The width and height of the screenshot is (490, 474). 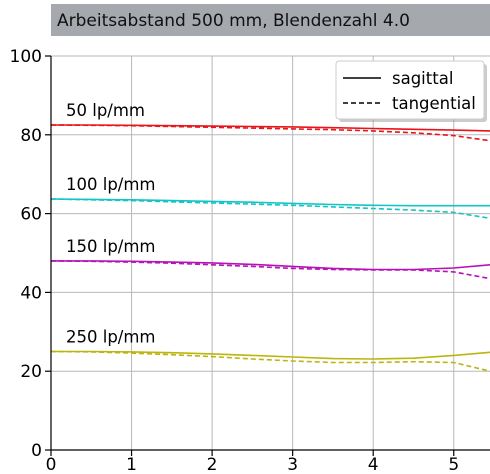 I want to click on curve-label-2: 150 lp/mm, so click(x=111, y=246).